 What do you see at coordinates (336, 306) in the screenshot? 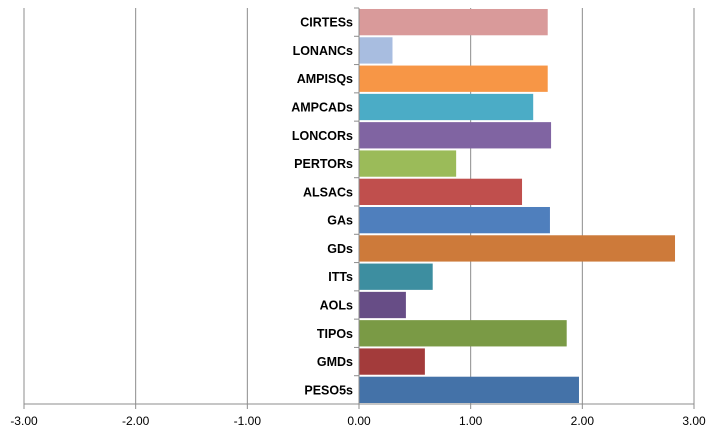
I see `category-label-AOLs: AOLs` at bounding box center [336, 306].